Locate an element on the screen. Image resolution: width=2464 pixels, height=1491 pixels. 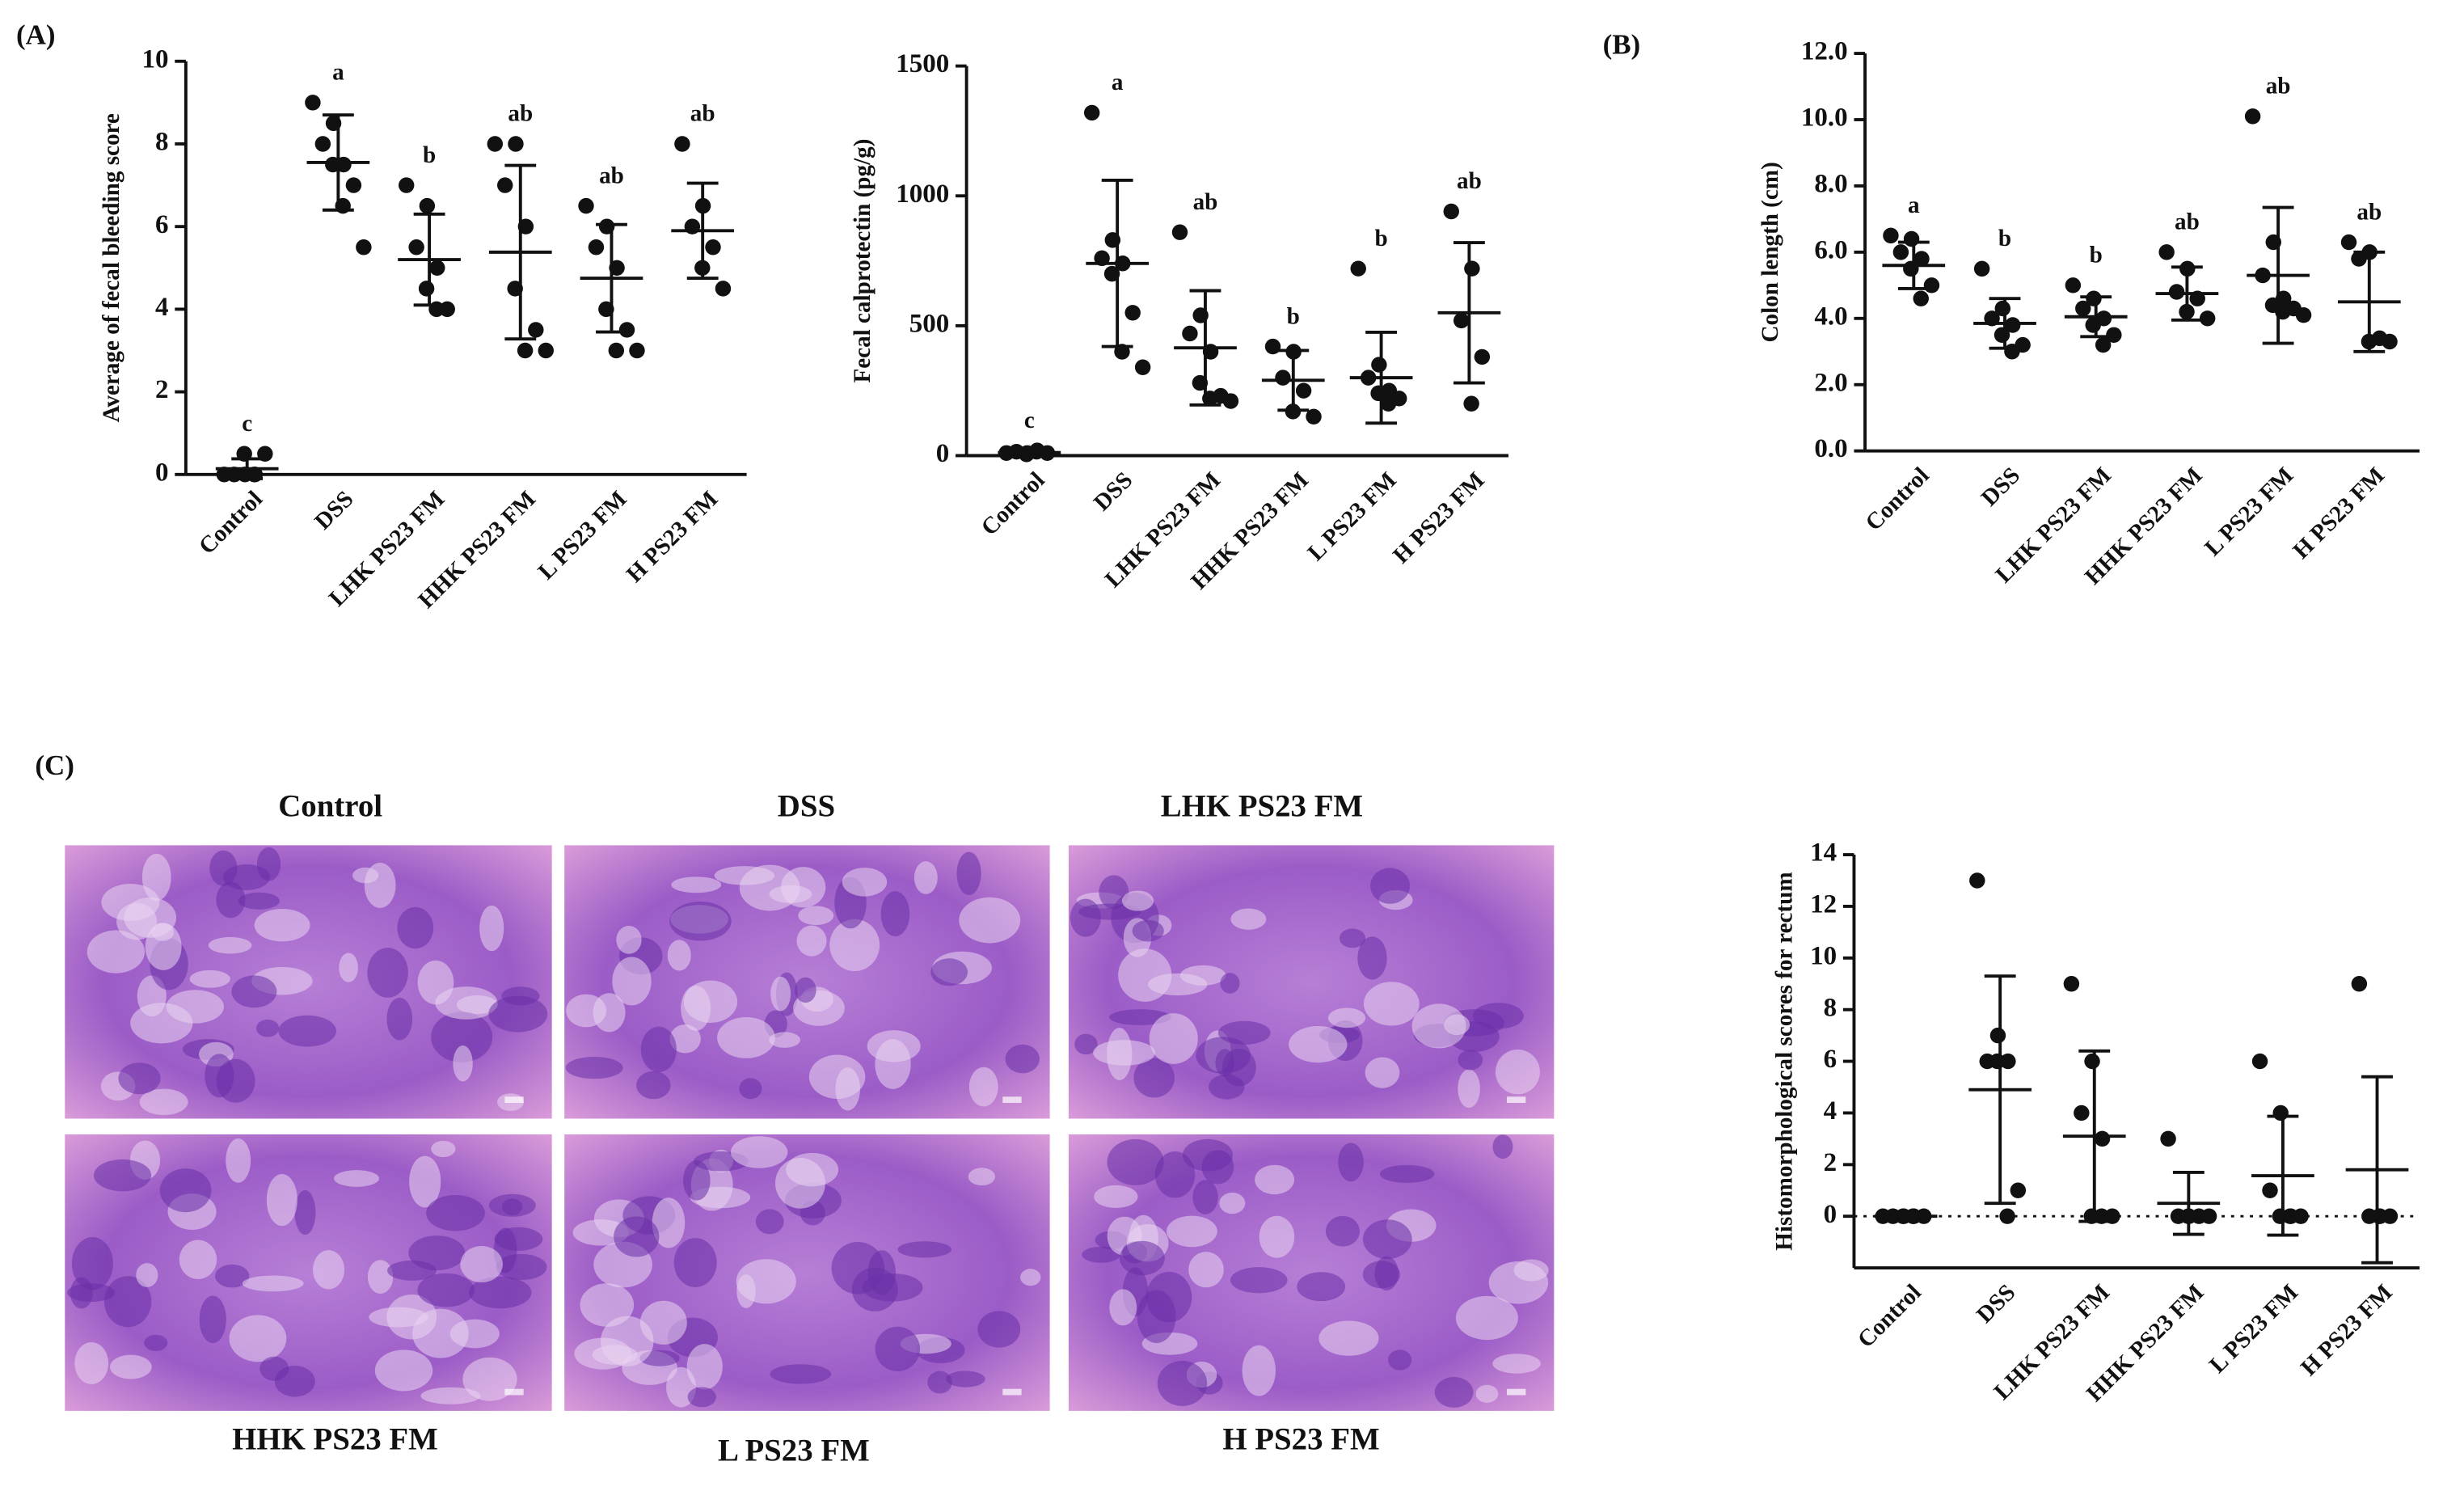
y-tick-label: 6 is located at coordinates (162, 224).